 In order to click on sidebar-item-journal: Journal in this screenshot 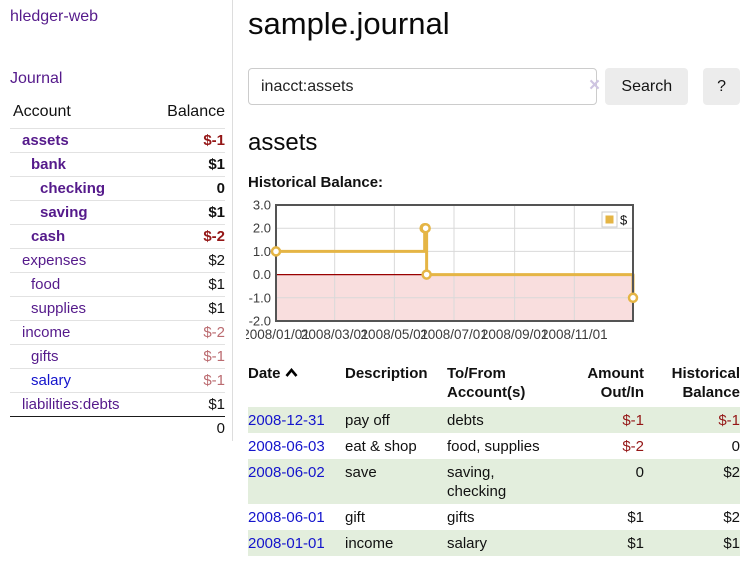, I will do `click(36, 78)`.